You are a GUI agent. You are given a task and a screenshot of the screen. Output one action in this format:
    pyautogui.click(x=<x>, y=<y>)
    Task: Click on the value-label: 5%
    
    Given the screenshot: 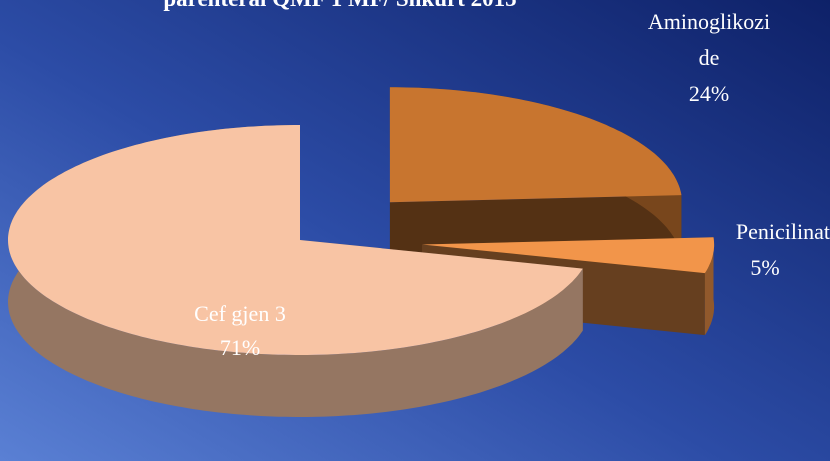 What is the action you would take?
    pyautogui.click(x=765, y=267)
    